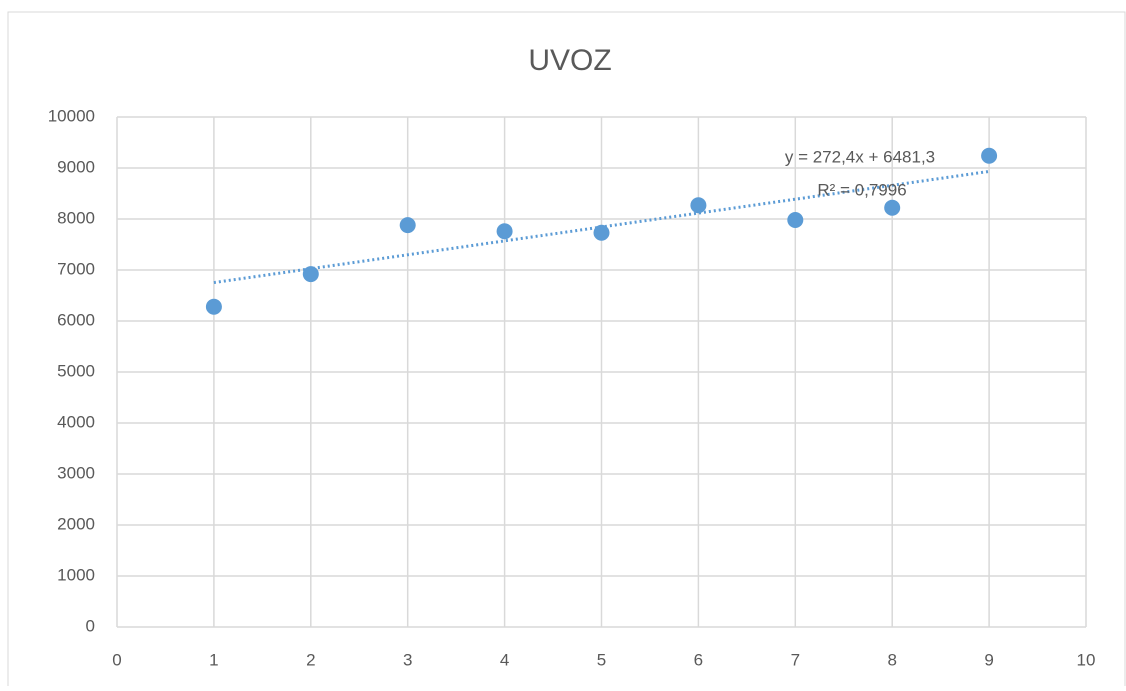 The width and height of the screenshot is (1126, 691). Describe the element at coordinates (76, 472) in the screenshot. I see `y-tick-label: 3000` at that location.